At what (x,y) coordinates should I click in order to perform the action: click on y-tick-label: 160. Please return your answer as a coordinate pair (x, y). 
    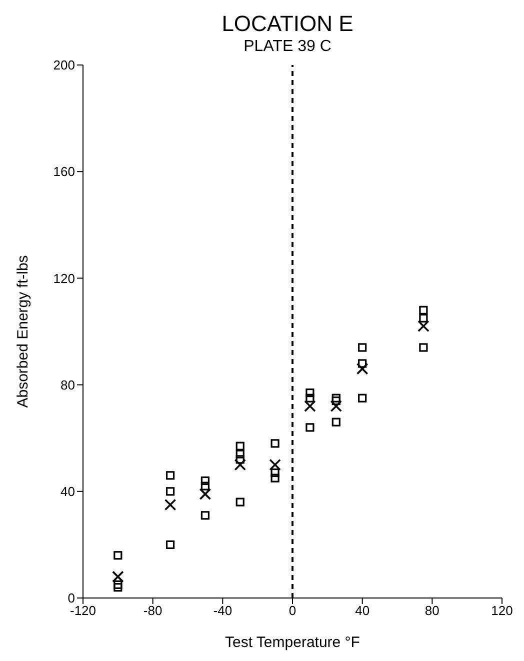
    Looking at the image, I should click on (64, 172).